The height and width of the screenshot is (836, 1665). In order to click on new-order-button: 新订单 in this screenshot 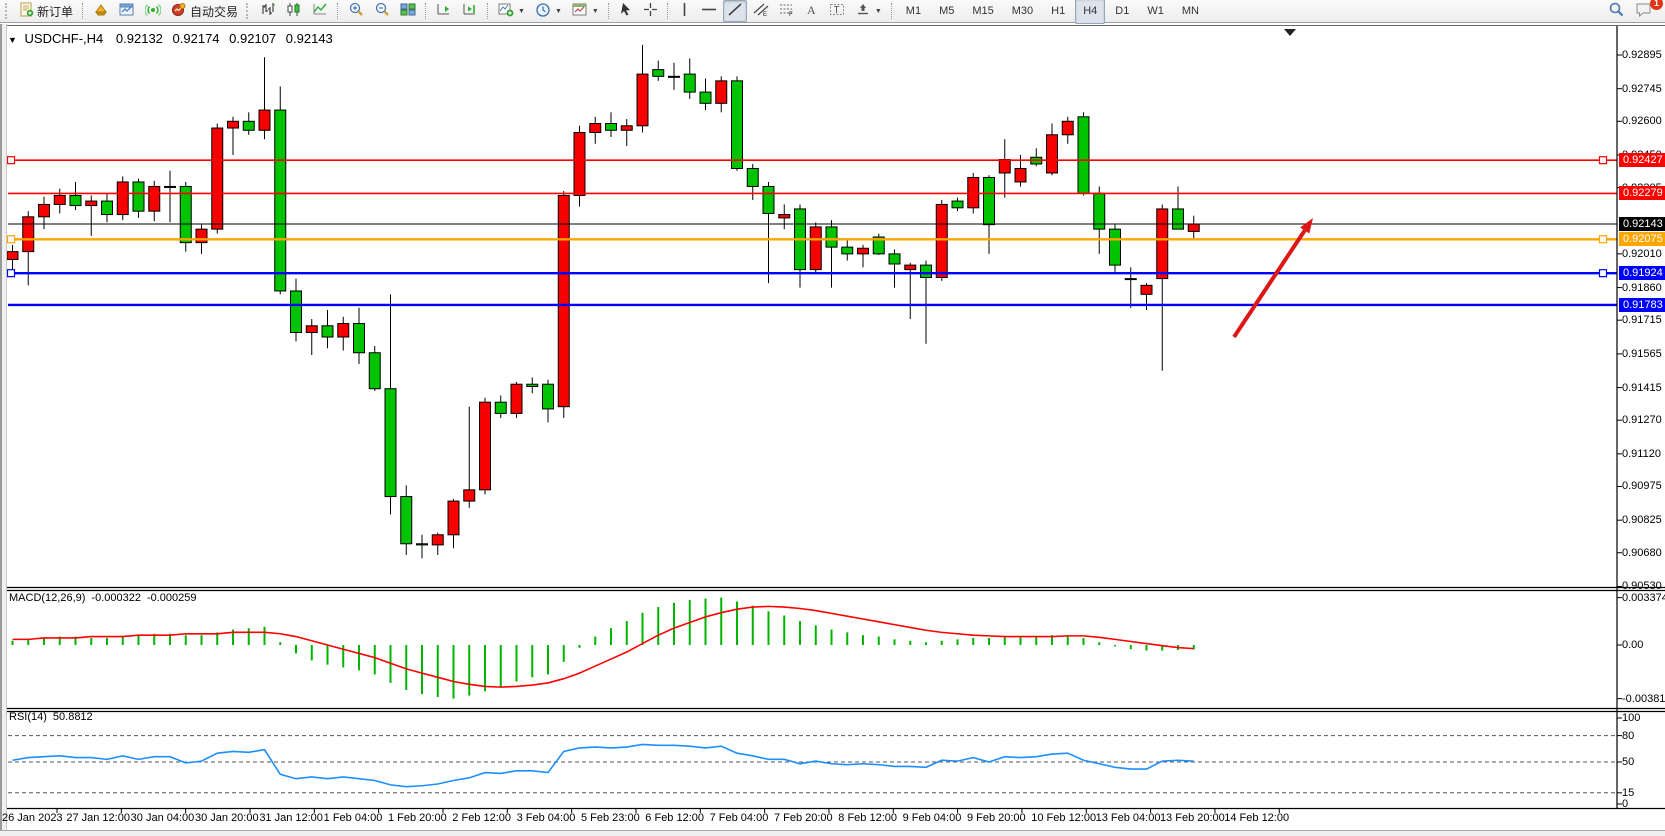, I will do `click(46, 11)`.